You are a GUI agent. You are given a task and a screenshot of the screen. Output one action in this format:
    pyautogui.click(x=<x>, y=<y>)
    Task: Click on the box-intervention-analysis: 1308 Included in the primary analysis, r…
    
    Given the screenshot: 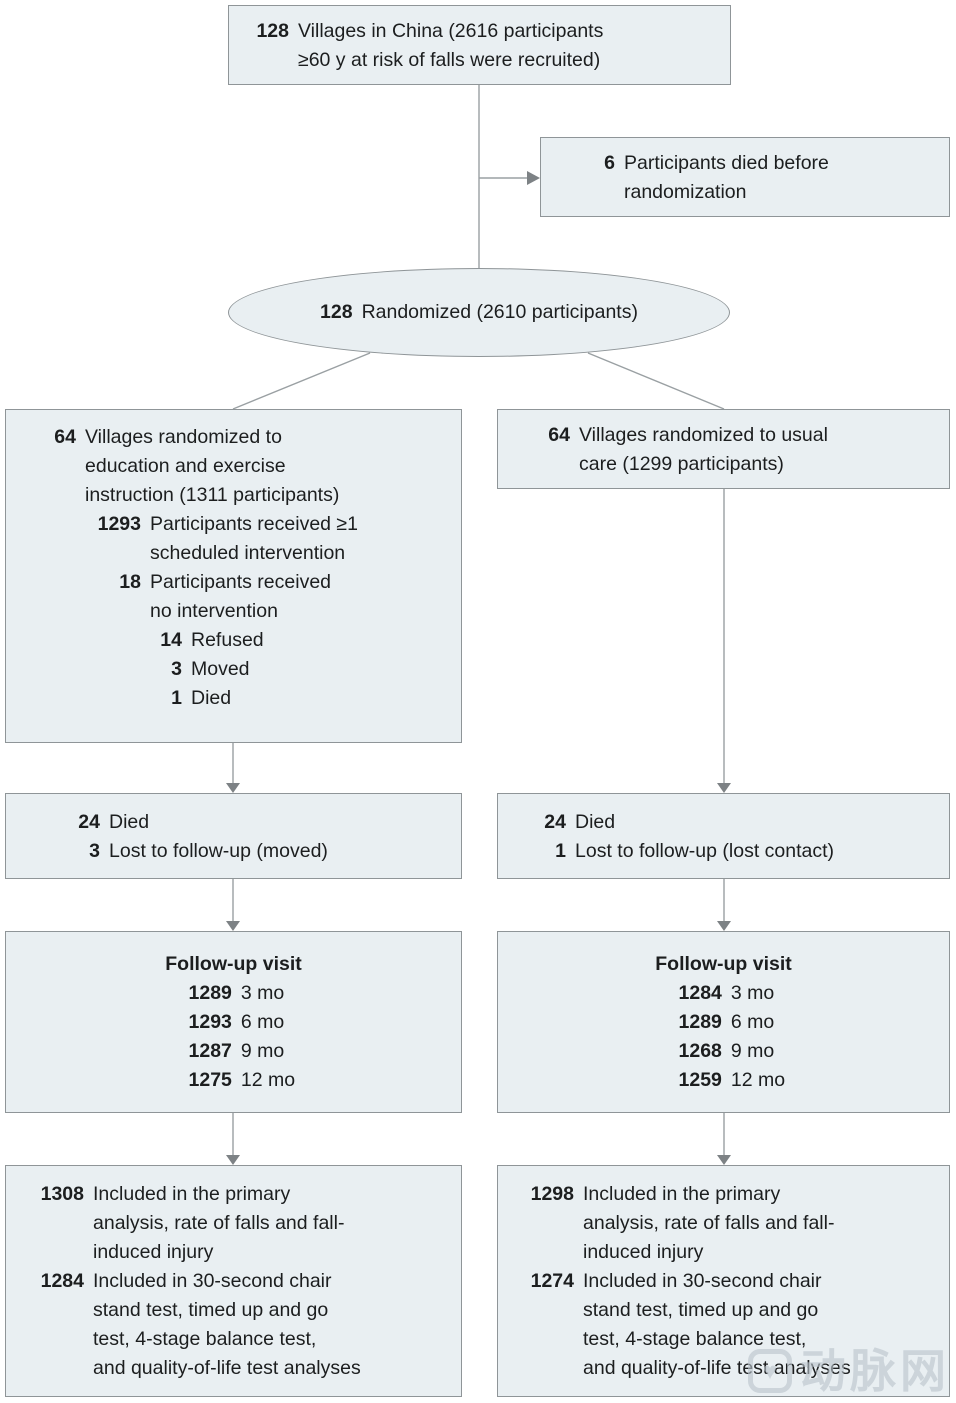 What is the action you would take?
    pyautogui.click(x=233, y=1281)
    